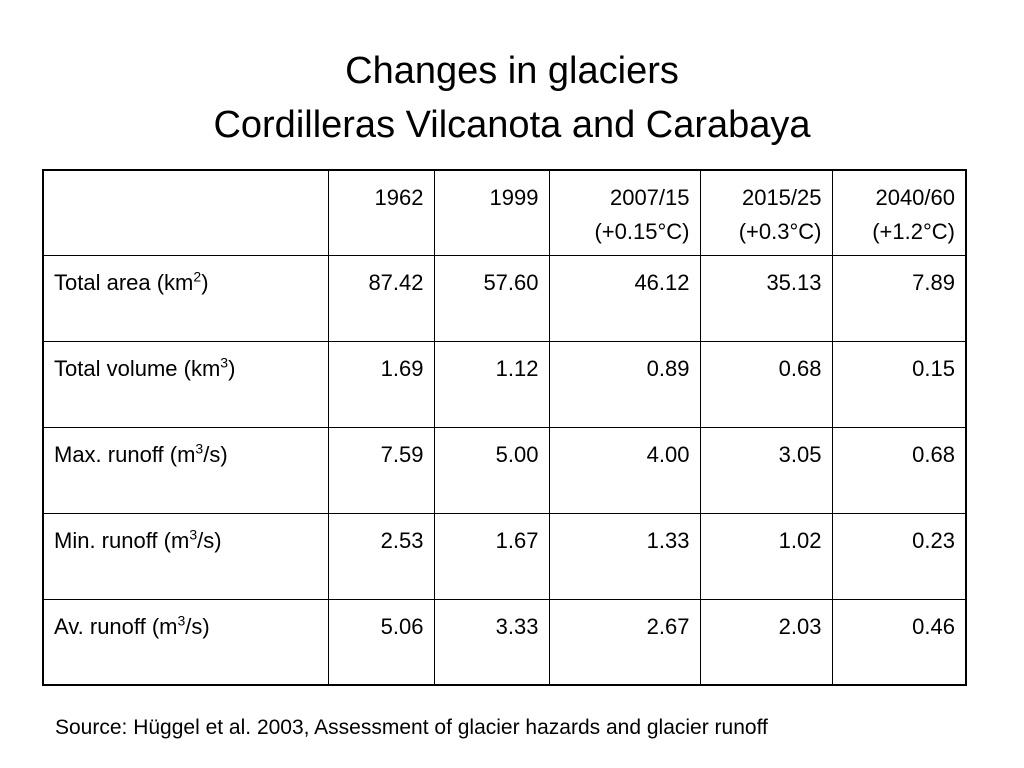 The image size is (1024, 768). I want to click on table-cell: 1.67, so click(491, 556).